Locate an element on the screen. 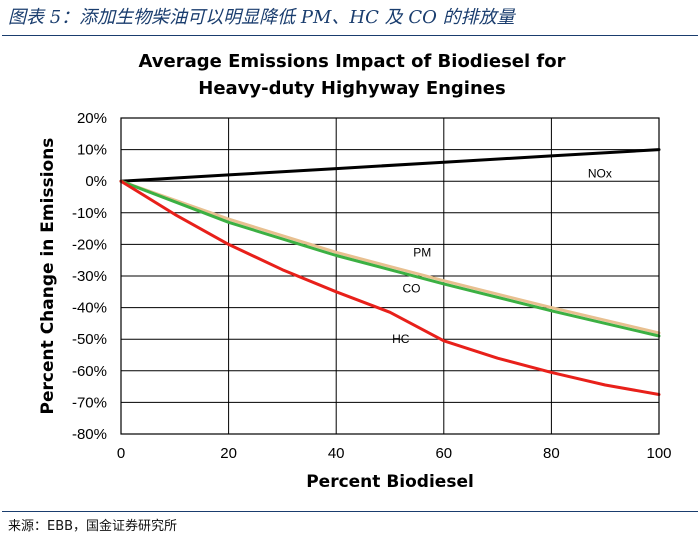 This screenshot has width=700, height=539. y-tick-label: -50% is located at coordinates (89, 339).